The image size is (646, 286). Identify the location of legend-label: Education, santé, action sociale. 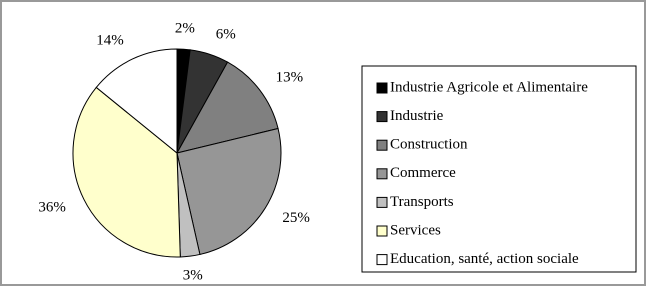
(484, 259).